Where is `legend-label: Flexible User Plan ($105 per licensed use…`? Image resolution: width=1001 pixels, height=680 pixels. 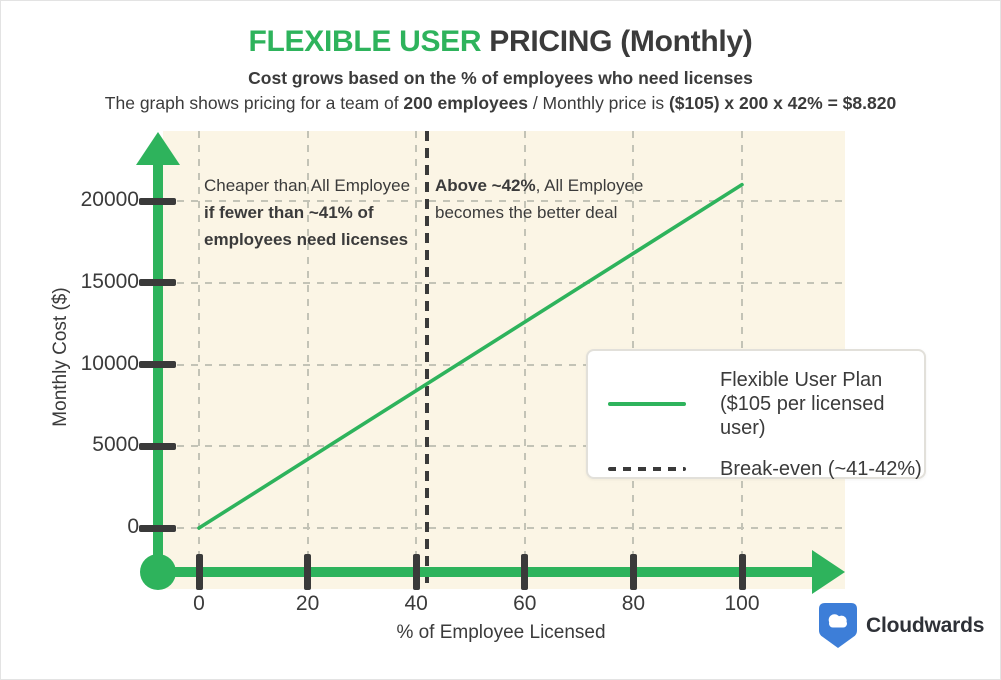
legend-label: Flexible User Plan ($105 per licensed use… is located at coordinates (822, 404).